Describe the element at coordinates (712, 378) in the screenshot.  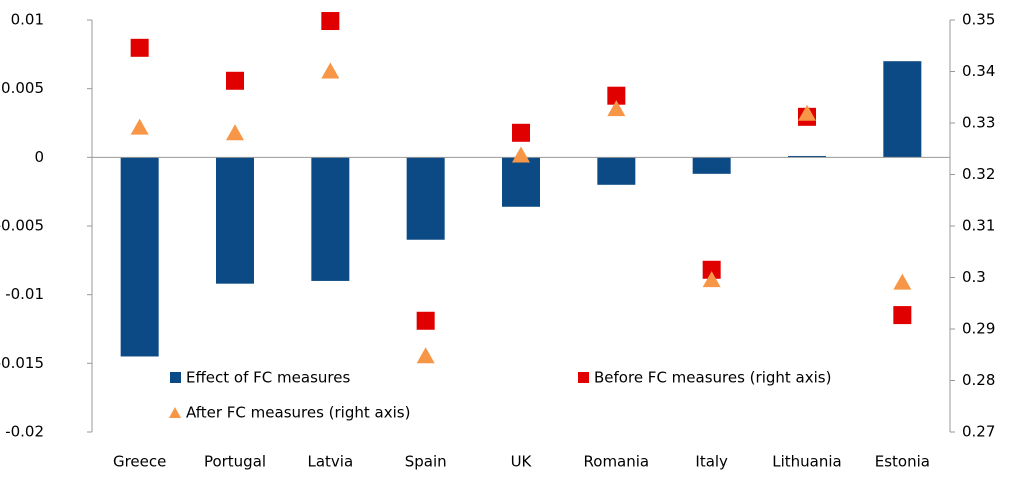
I see `legend-label: Before FC measures (right axis)` at that location.